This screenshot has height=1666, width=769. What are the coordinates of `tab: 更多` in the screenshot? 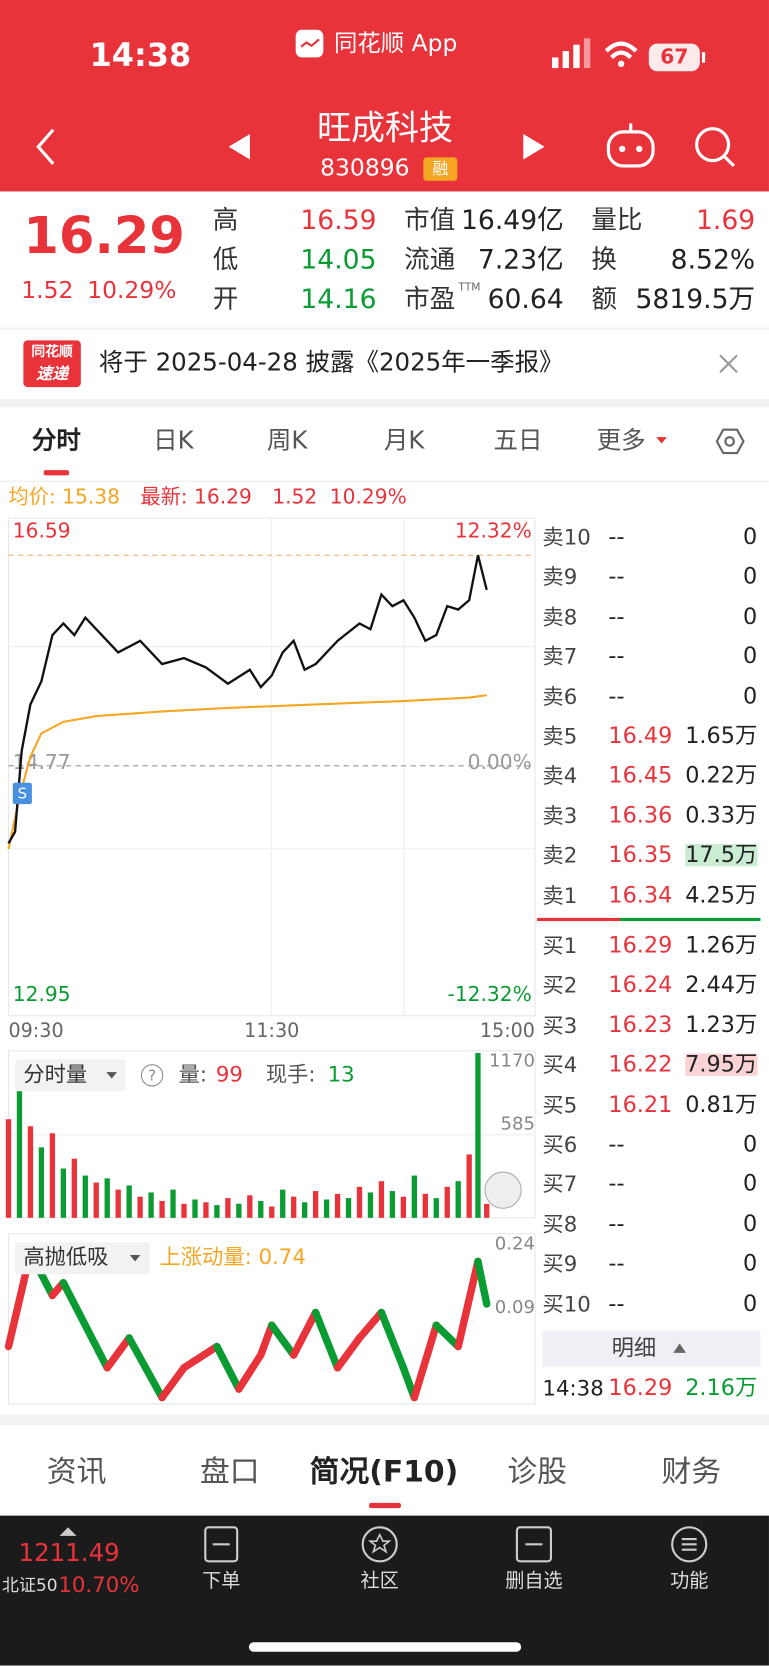 It's located at (621, 441).